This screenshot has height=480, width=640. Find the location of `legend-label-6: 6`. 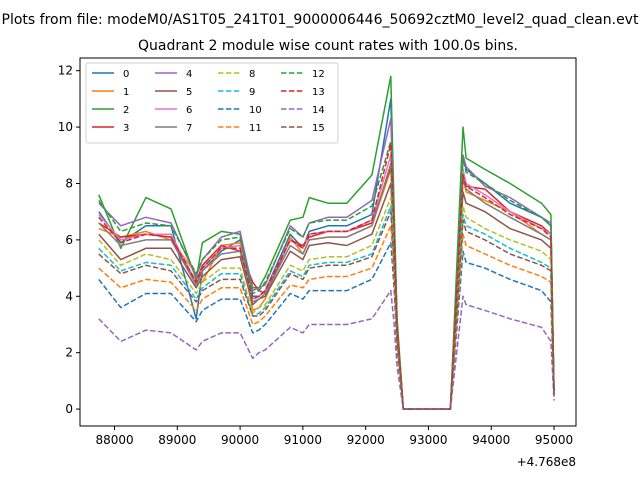

legend-label-6: 6 is located at coordinates (189, 110).